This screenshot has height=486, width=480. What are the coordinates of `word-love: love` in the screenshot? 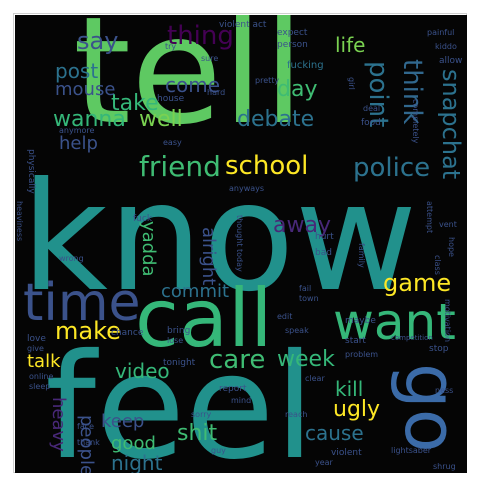 It's located at (36, 339).